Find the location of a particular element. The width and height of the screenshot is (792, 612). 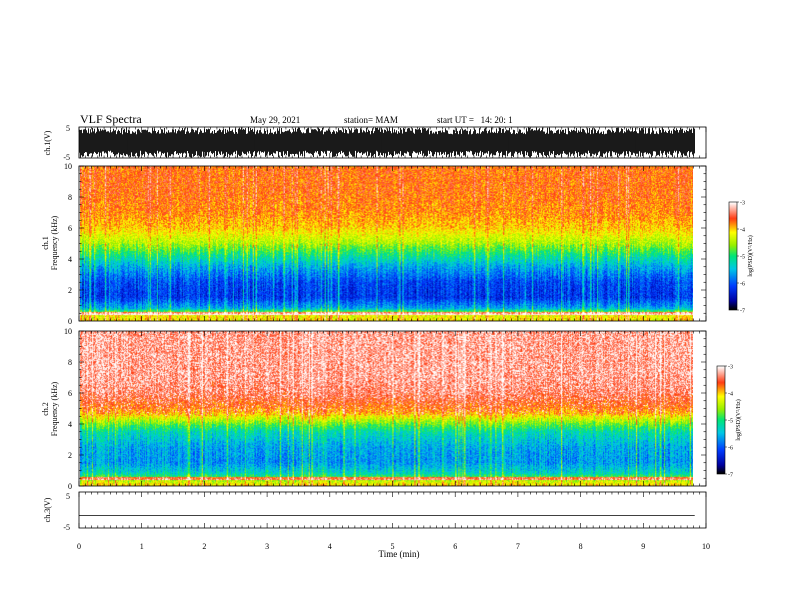

ch1-wave-ytick-bottom: -5 is located at coordinates (66, 157).